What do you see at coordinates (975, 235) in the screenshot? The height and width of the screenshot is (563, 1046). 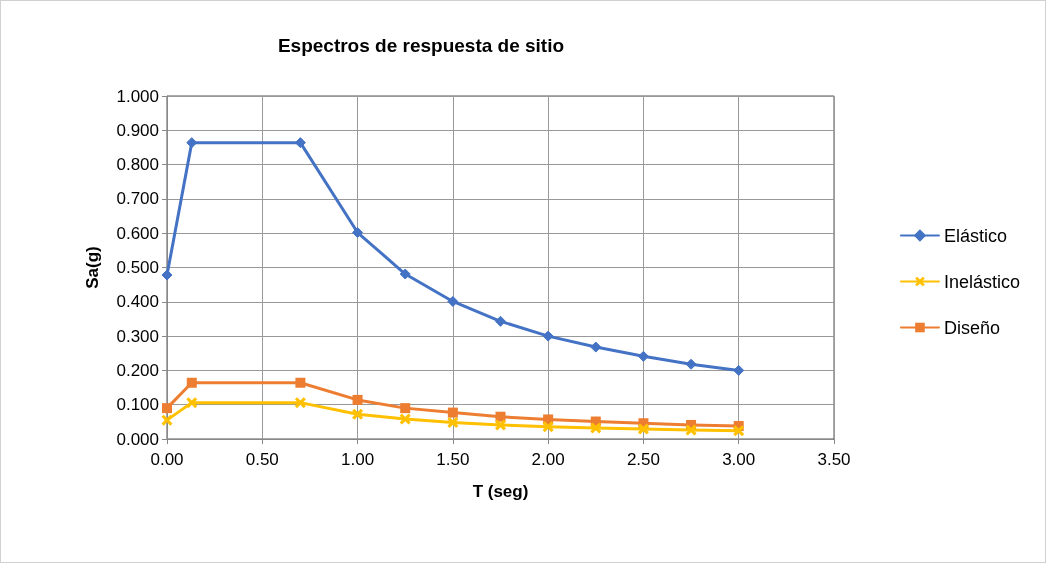 I see `legend-label: Elástico` at bounding box center [975, 235].